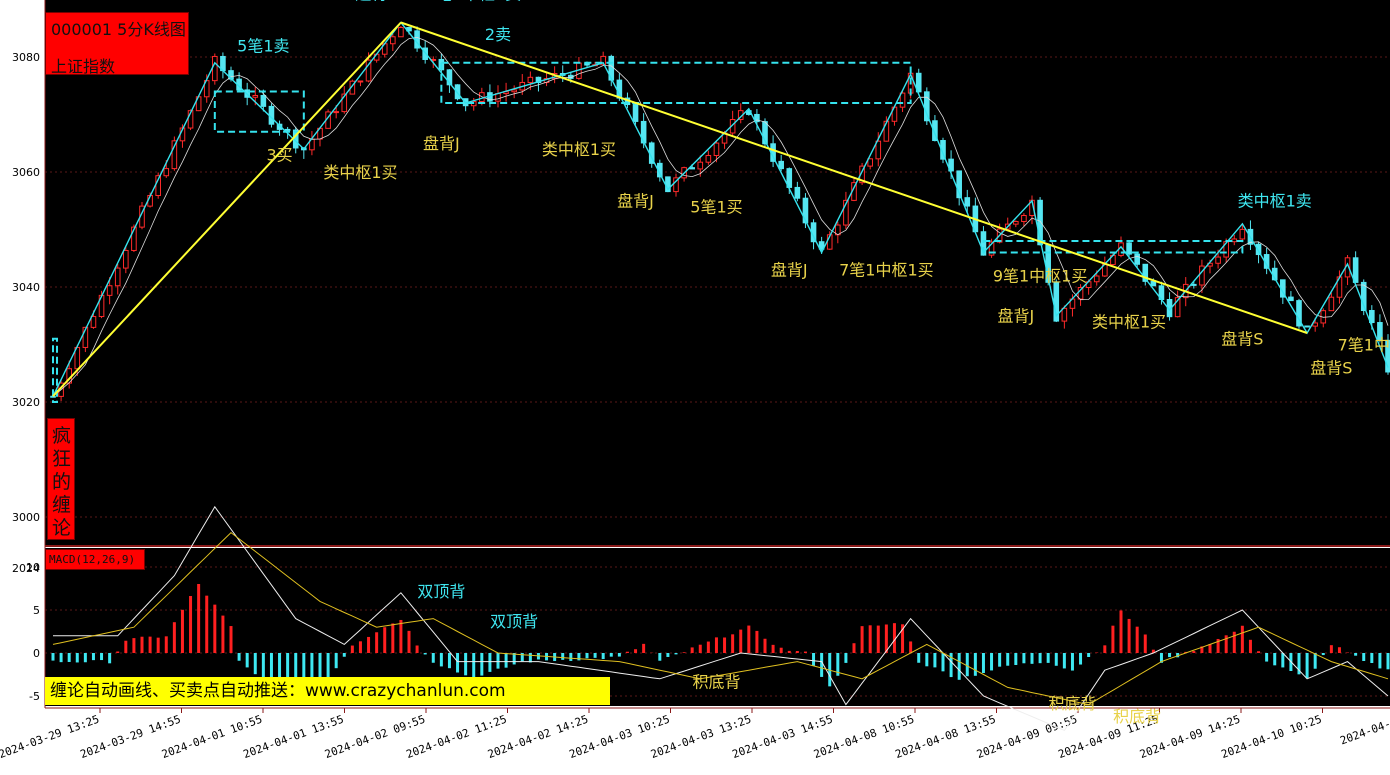 This screenshot has width=1390, height=775. I want to click on watermark-char-2: 狂, so click(62, 459).